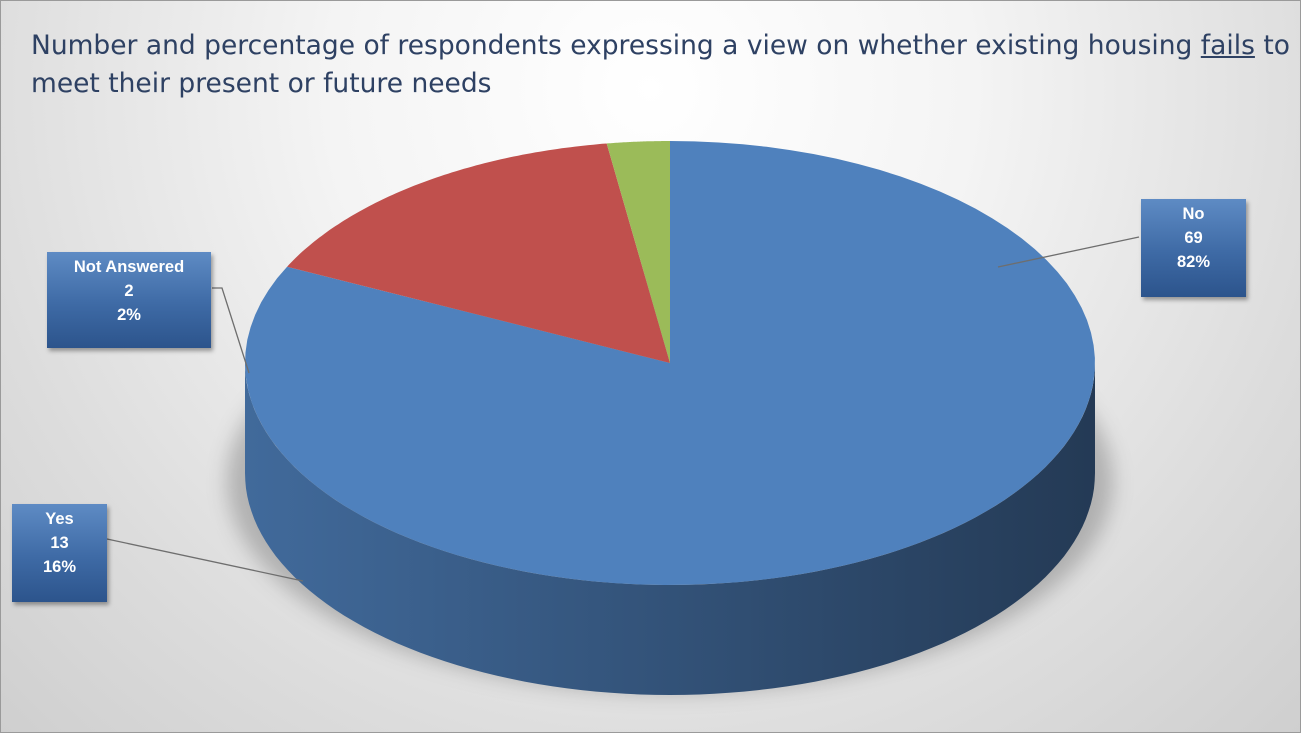 Image resolution: width=1301 pixels, height=733 pixels. Describe the element at coordinates (231, 330) in the screenshot. I see `leader-line-not-answered` at that location.